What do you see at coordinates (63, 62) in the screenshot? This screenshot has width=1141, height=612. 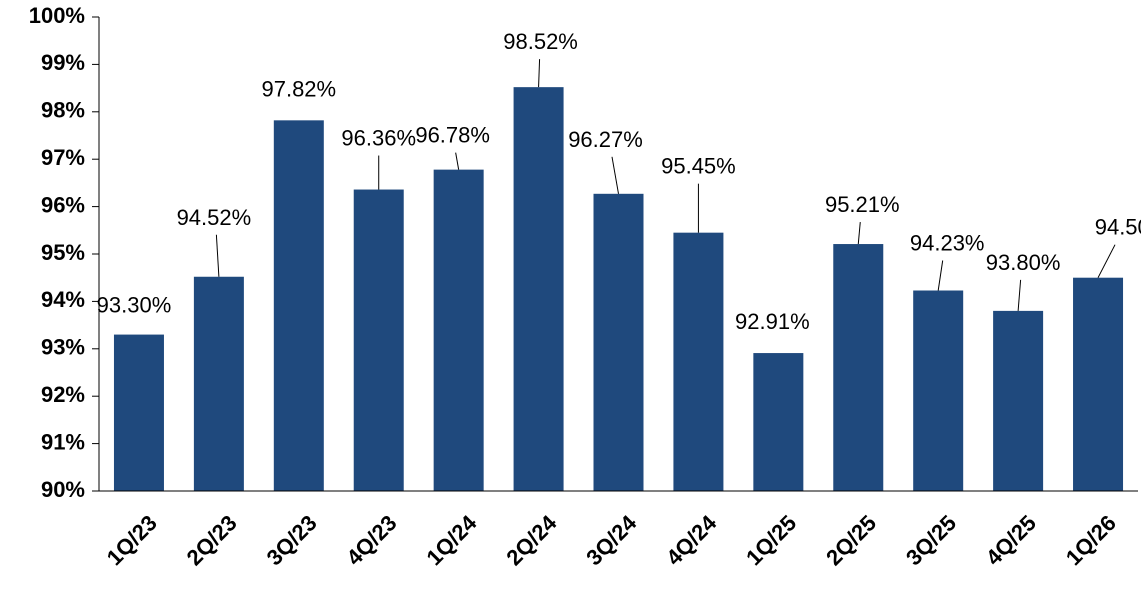 I see `y-tick-label: 99%` at bounding box center [63, 62].